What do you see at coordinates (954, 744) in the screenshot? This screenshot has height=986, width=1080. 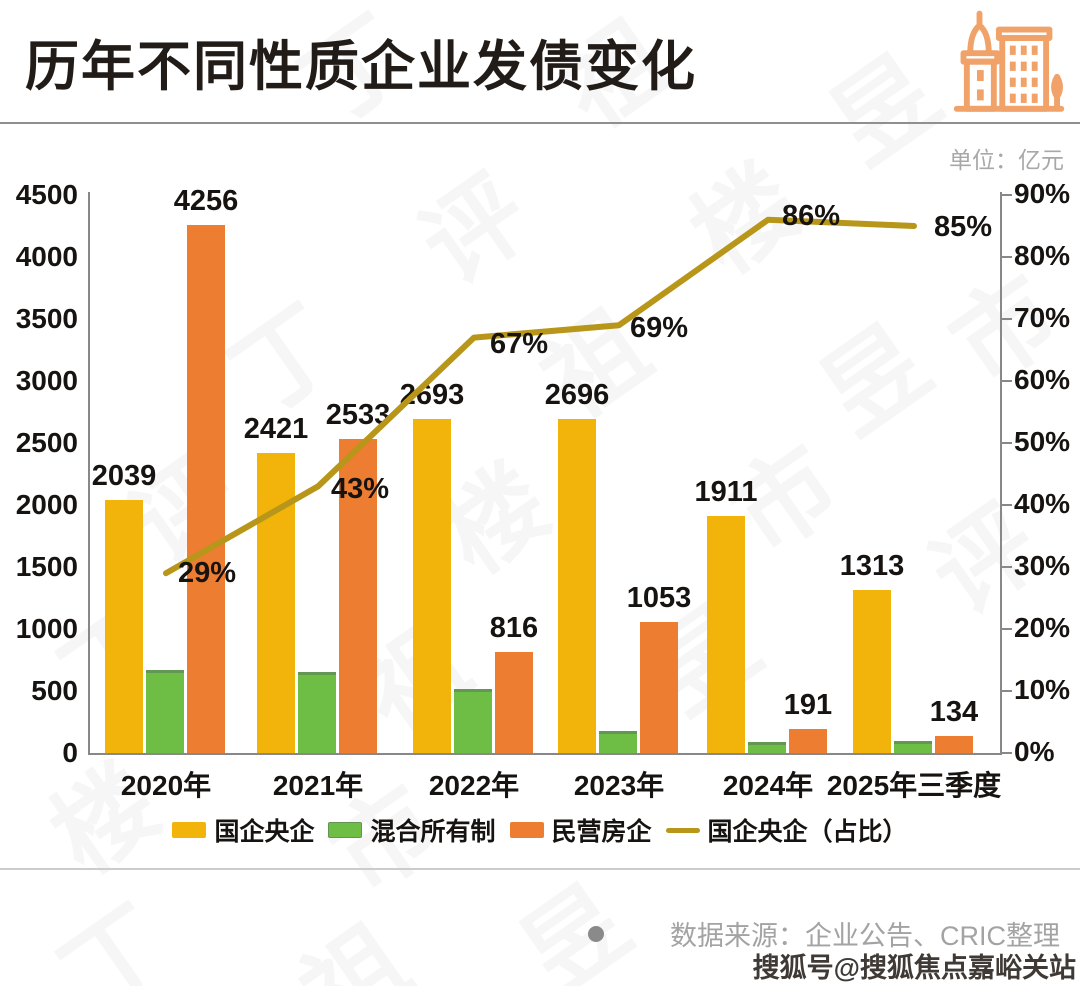 I see `bar-民营房企-2025年三季度` at bounding box center [954, 744].